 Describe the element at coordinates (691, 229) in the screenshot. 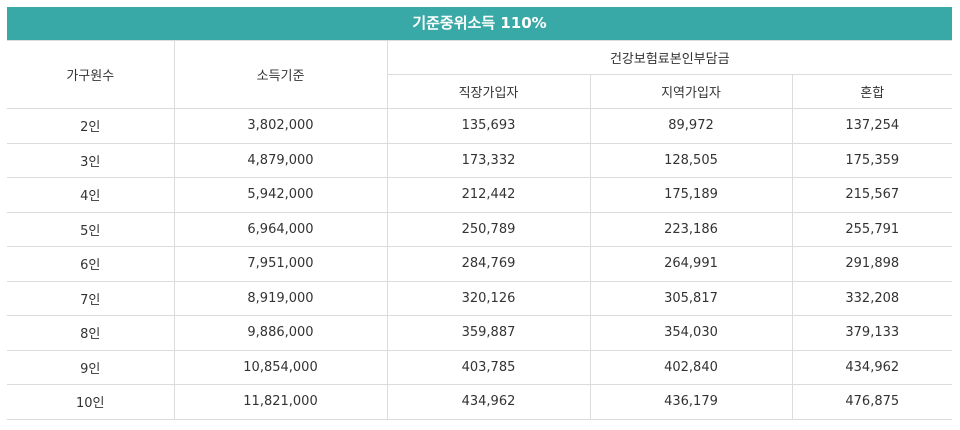

I see `cell-regional: 223,186` at that location.